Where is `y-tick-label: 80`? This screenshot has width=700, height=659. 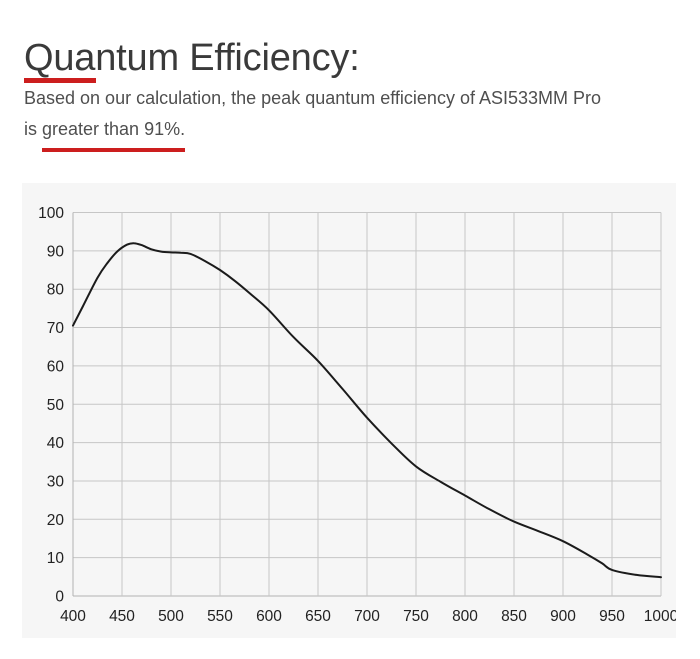
y-tick-label: 80 is located at coordinates (56, 290).